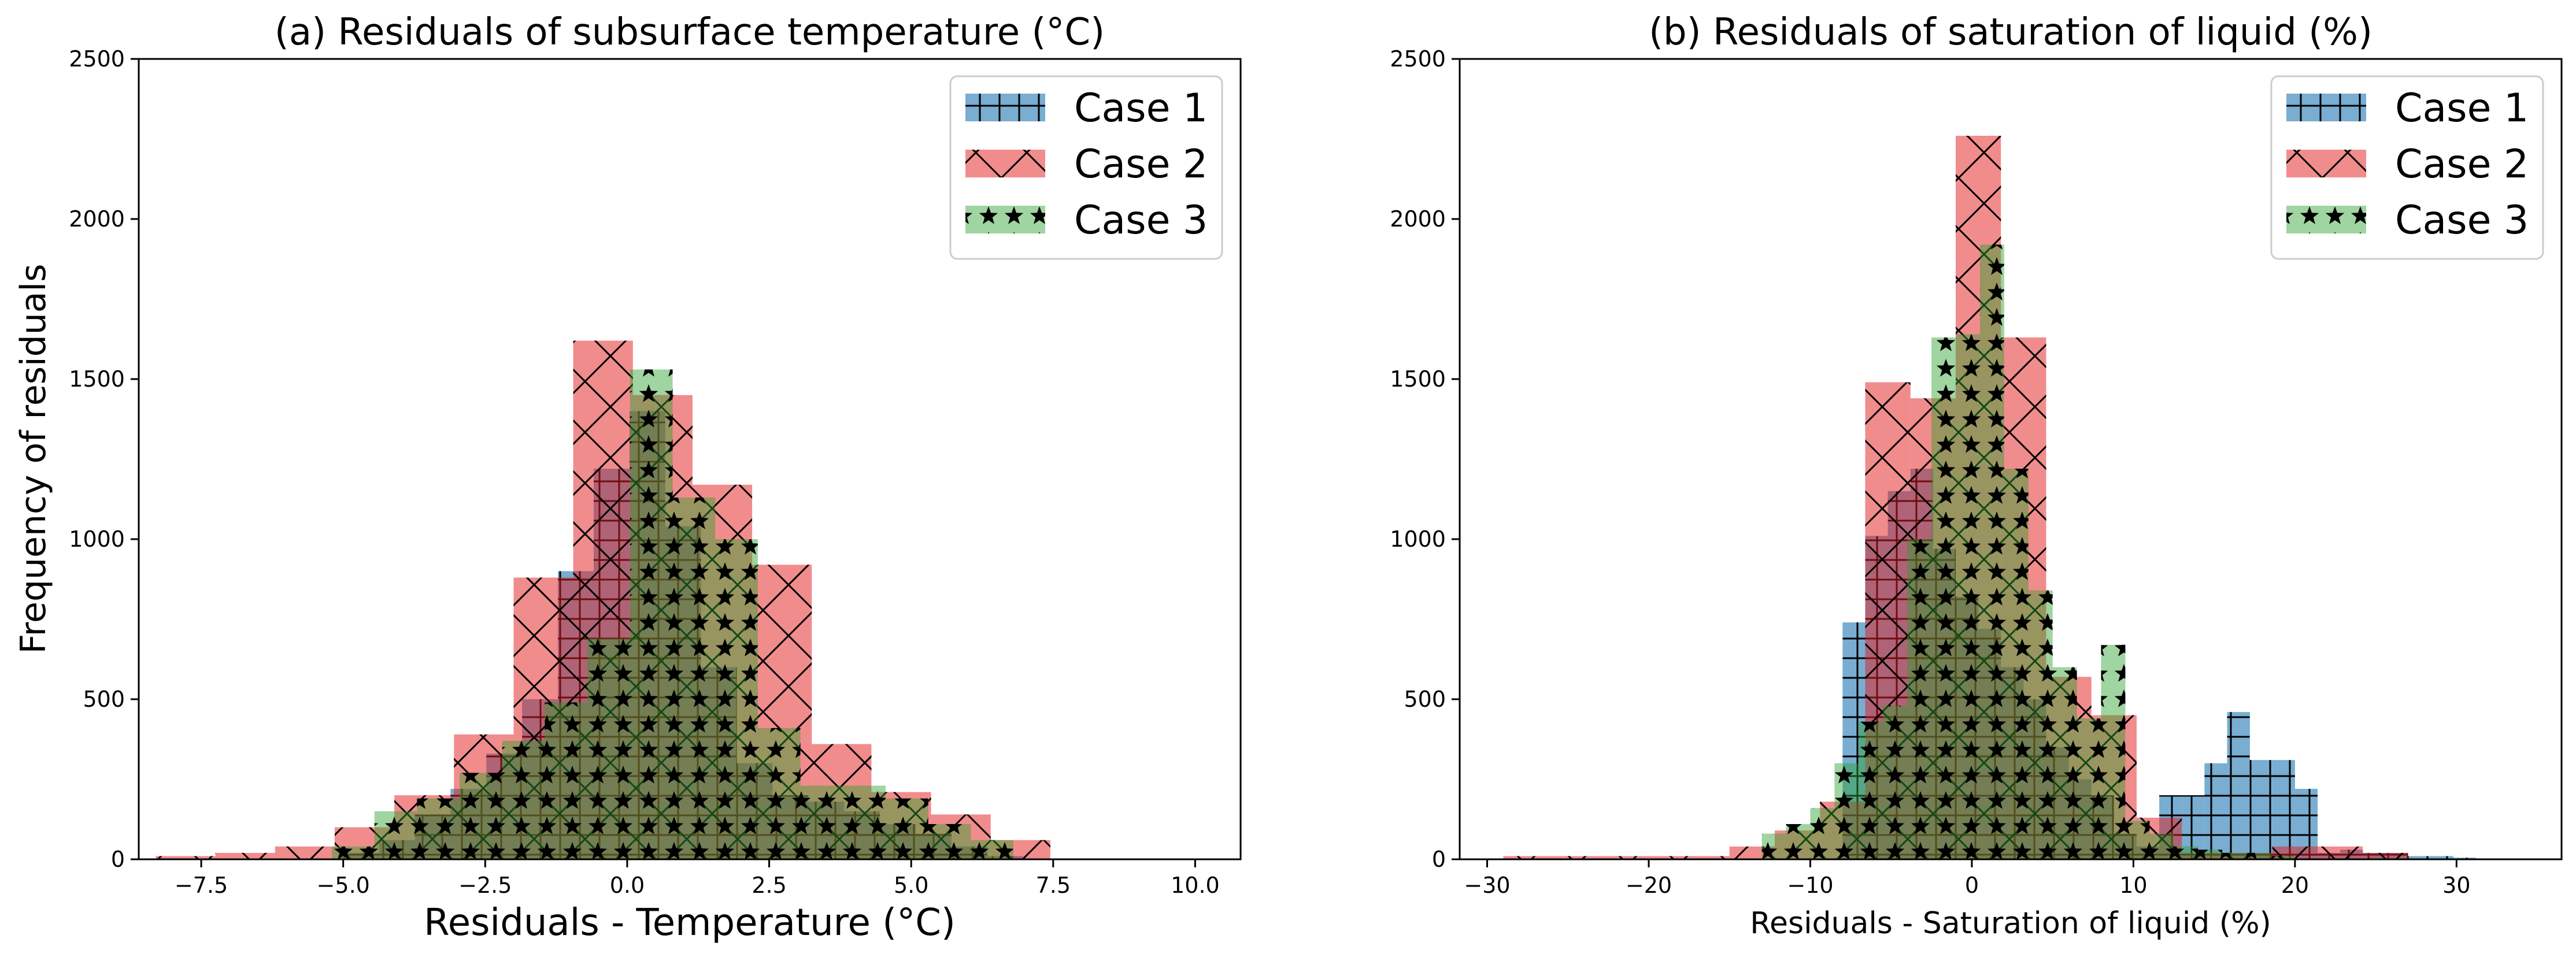 The image size is (2576, 961). What do you see at coordinates (1195, 885) in the screenshot?
I see `x-tick-label: 10.0` at bounding box center [1195, 885].